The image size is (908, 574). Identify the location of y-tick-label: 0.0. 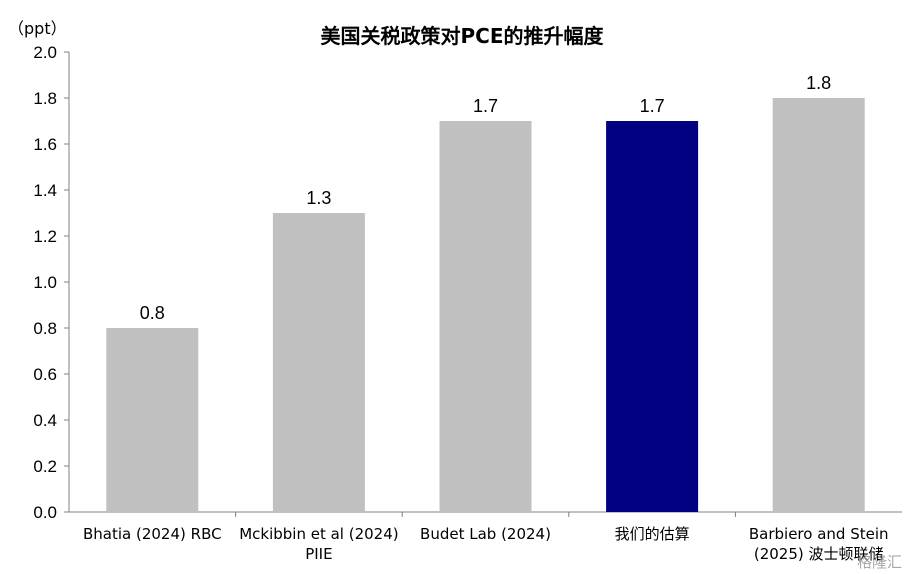
(45, 512).